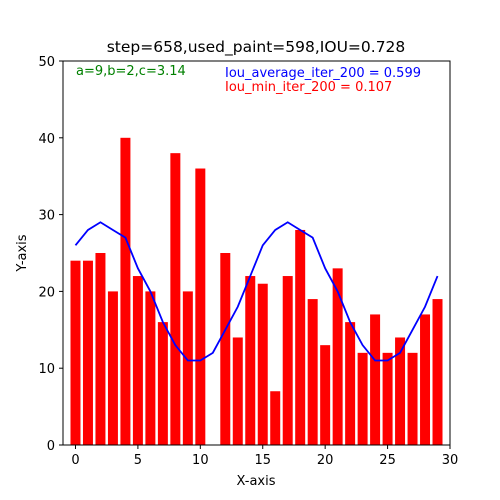 Image resolution: width=500 pixels, height=500 pixels. Describe the element at coordinates (308, 87) in the screenshot. I see `annotation-iou-min: Iou_min_iter_200 = 0.107` at that location.